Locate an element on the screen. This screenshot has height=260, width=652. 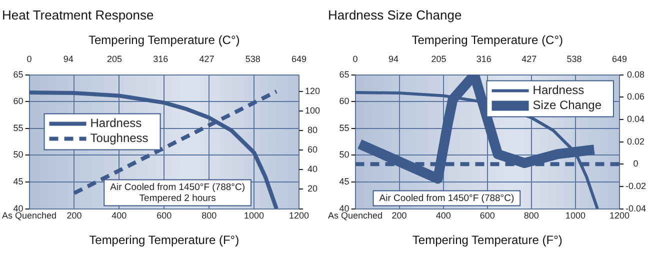
y2-tick-label: 40 is located at coordinates (312, 169).